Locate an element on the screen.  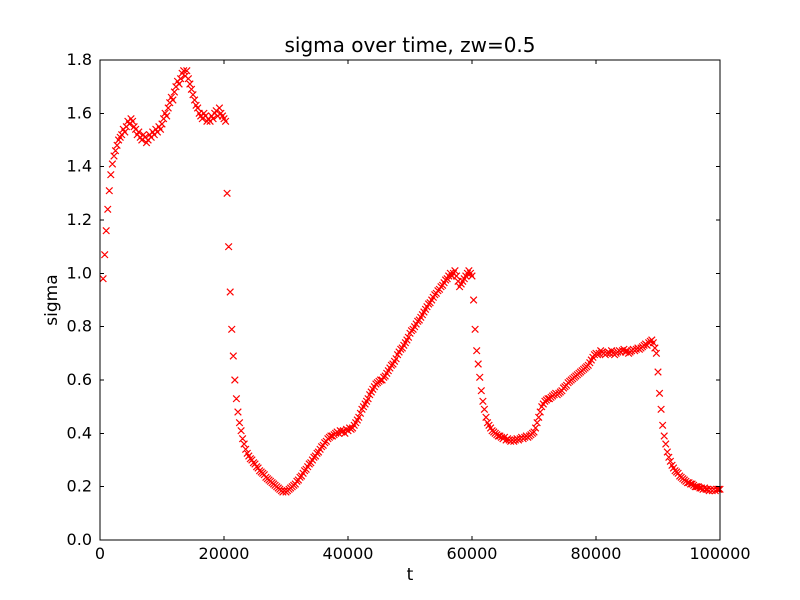
y-tick-label: 1.2 is located at coordinates (79, 219).